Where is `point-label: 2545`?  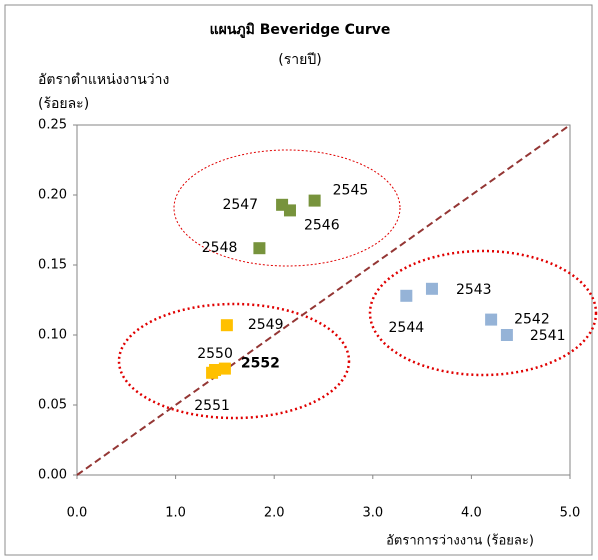 point-label: 2545 is located at coordinates (351, 191).